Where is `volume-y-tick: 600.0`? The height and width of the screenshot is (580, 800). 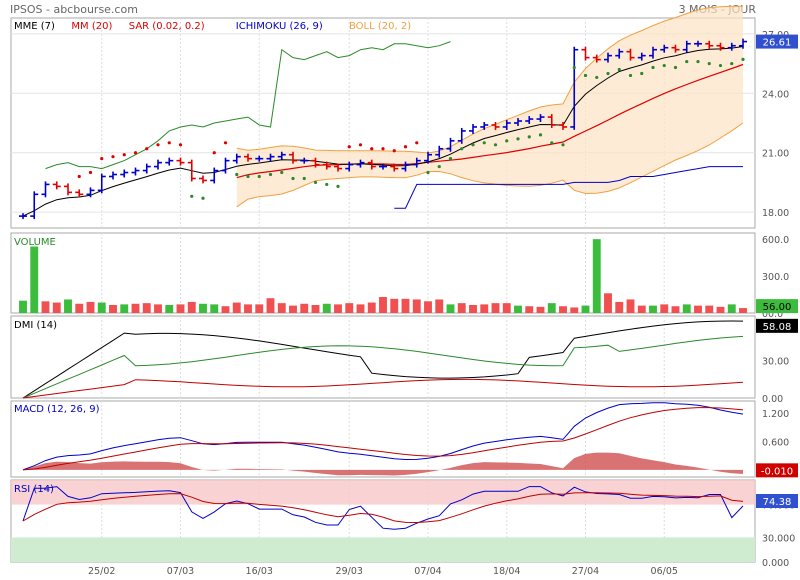
volume-y-tick: 600.0 is located at coordinates (775, 240).